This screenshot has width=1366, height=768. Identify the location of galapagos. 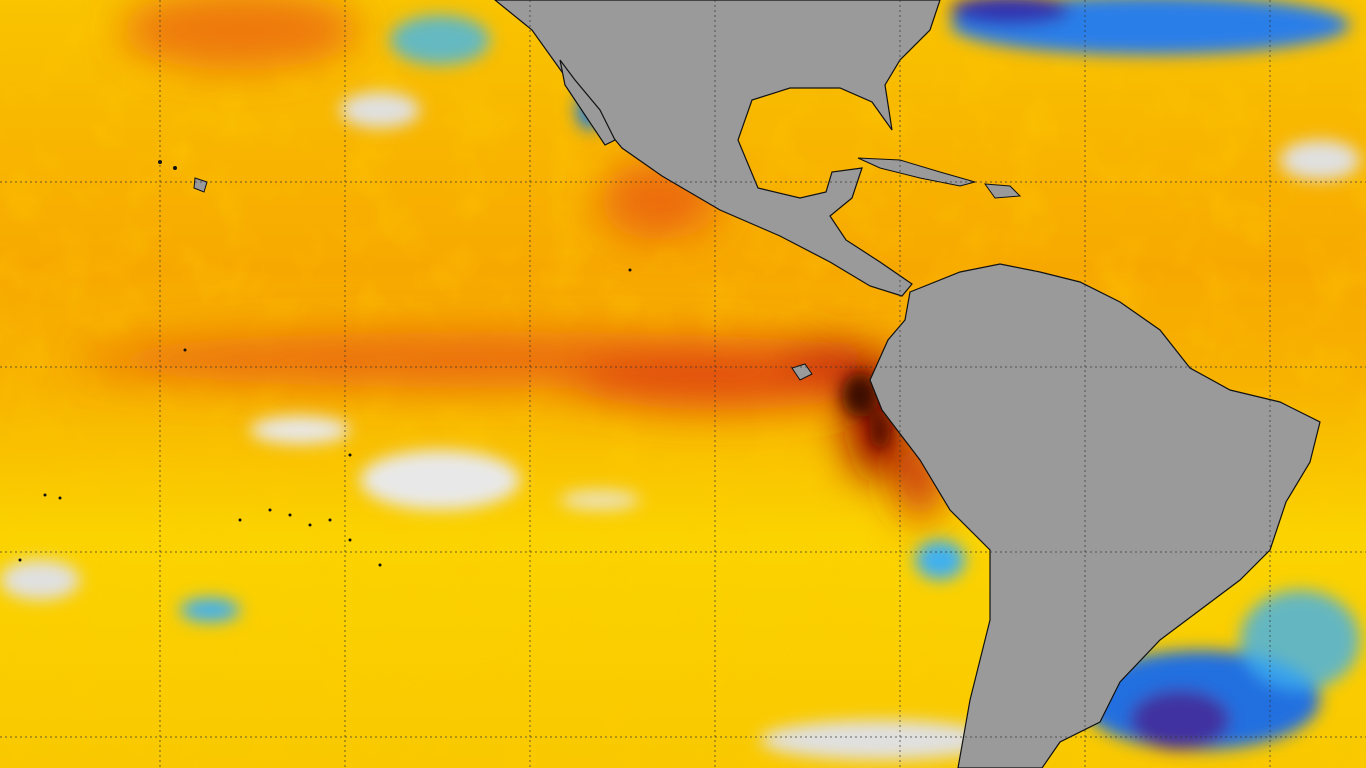
(802, 372).